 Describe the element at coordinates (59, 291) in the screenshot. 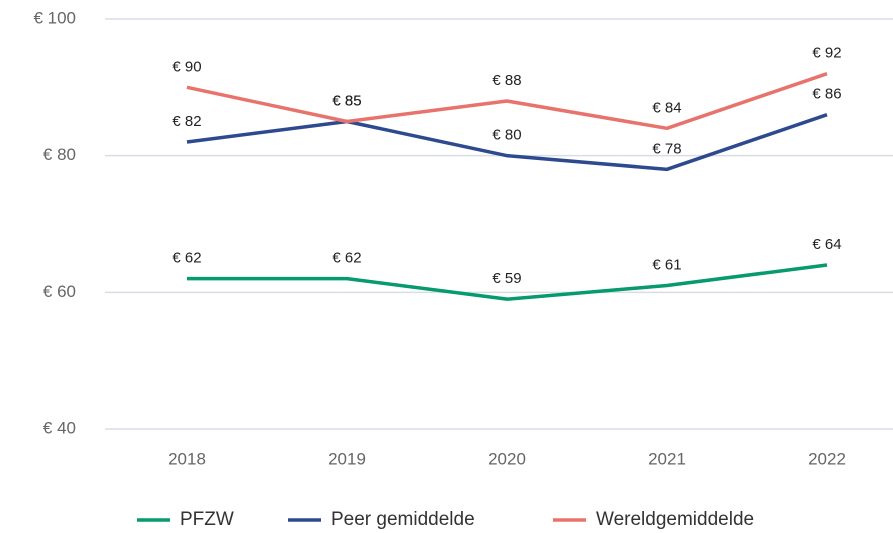

I see `y-tick-label: € 60` at that location.